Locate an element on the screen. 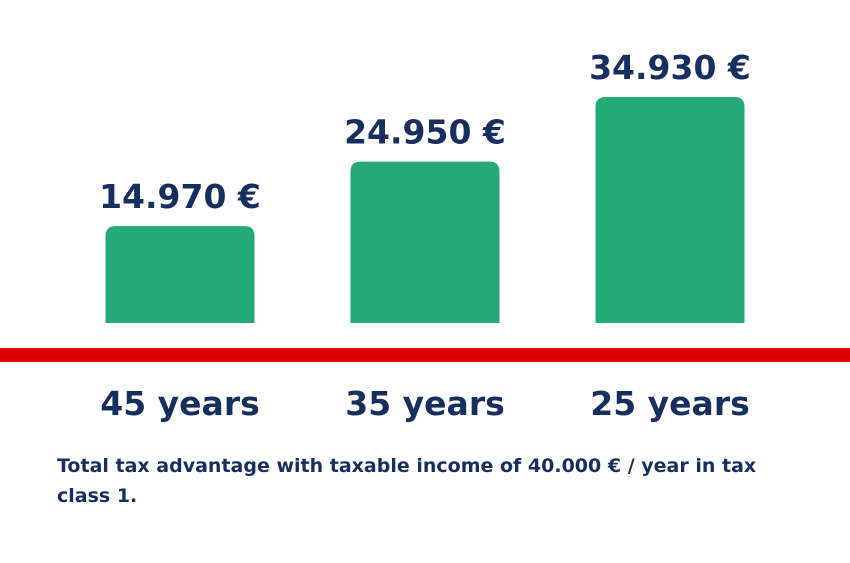 The width and height of the screenshot is (850, 563). baseline is located at coordinates (425, 355).